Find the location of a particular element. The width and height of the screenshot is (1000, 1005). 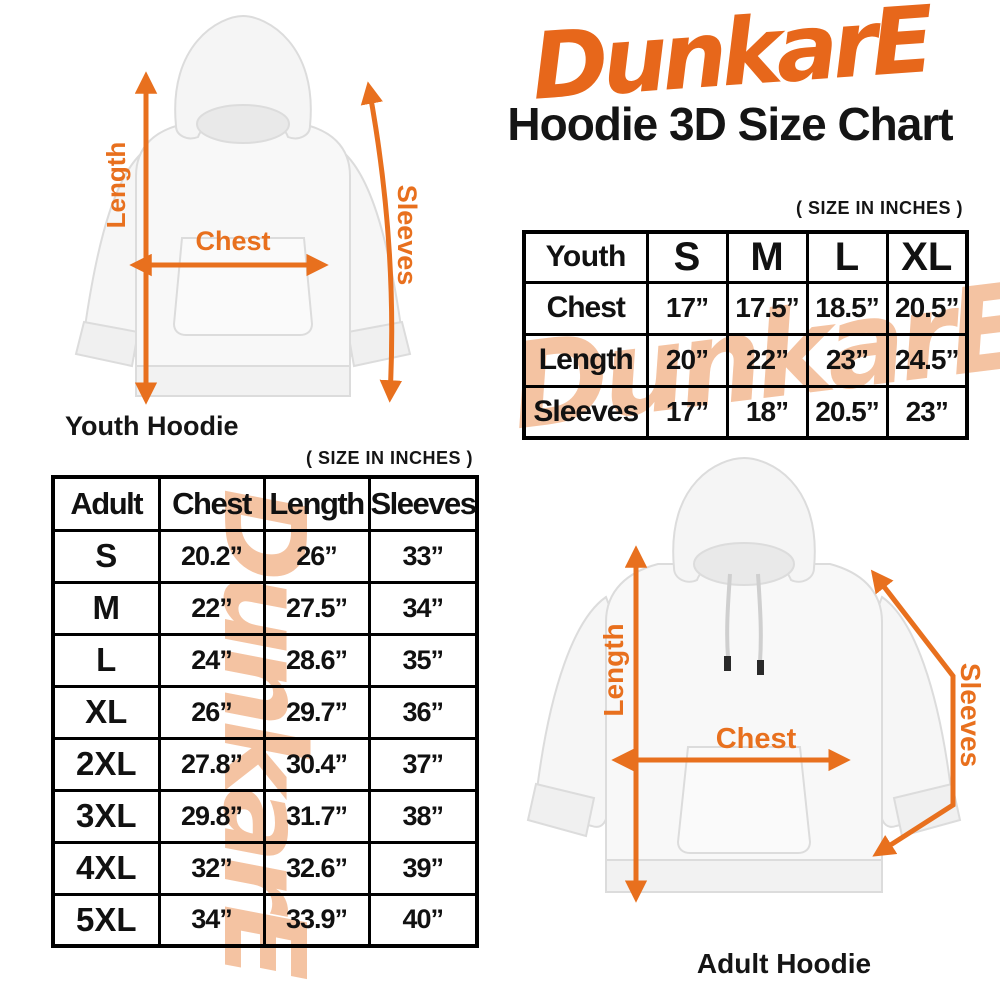

adult-table-corner: Adult is located at coordinates (106, 503).